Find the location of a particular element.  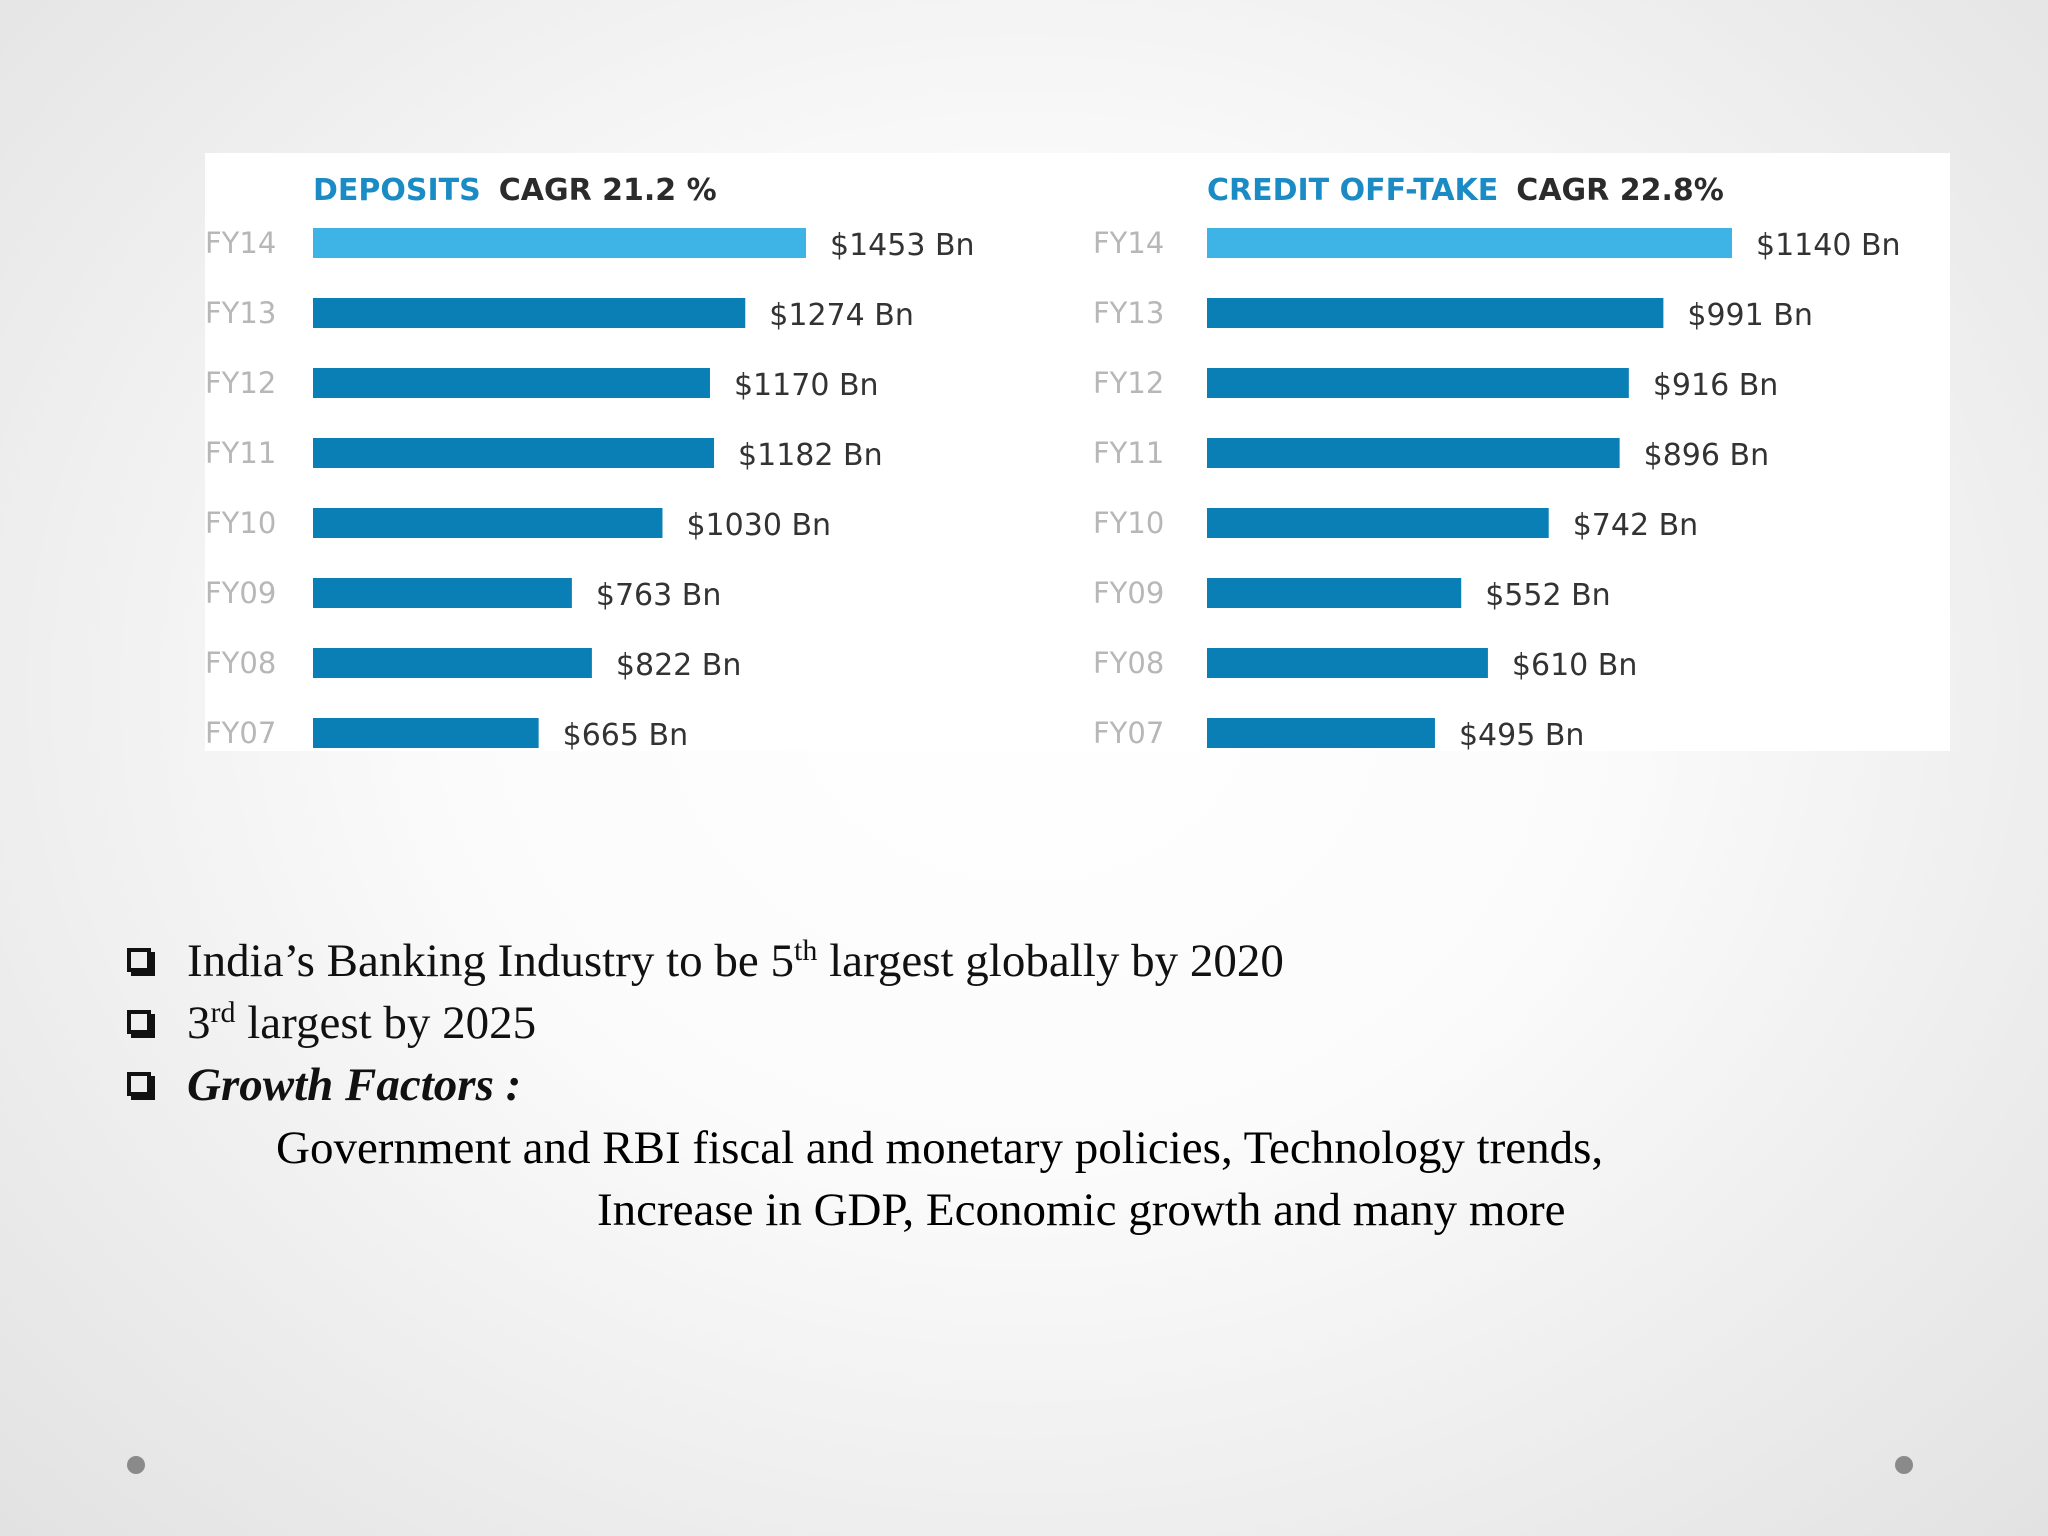

chart-title-cagr: CAGR 22.8% is located at coordinates (1619, 190).